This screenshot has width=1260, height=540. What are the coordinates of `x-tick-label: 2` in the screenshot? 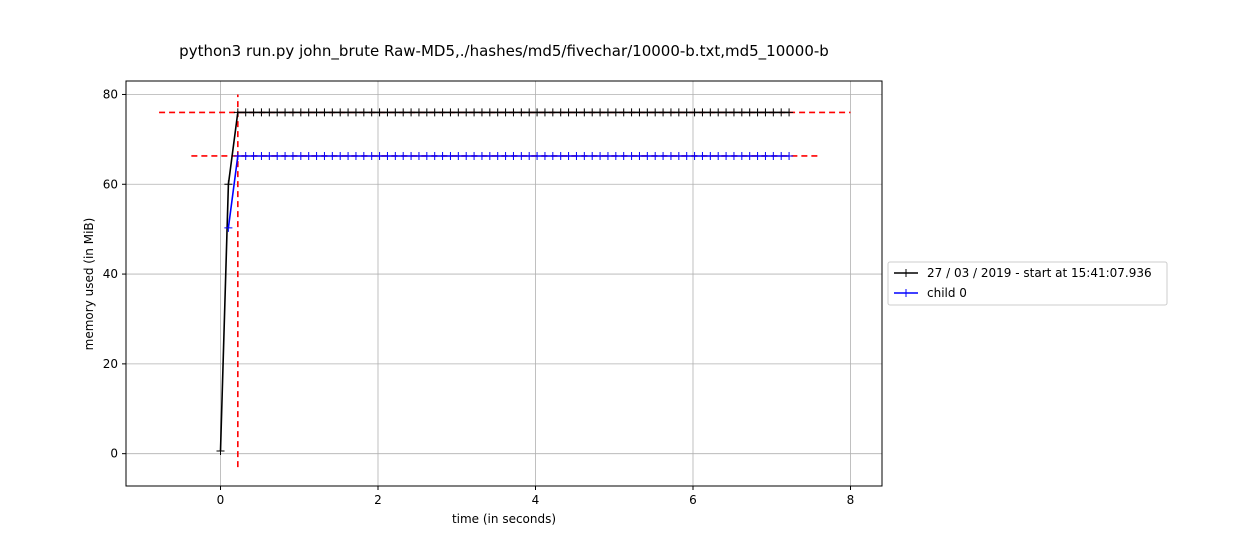 It's located at (378, 500).